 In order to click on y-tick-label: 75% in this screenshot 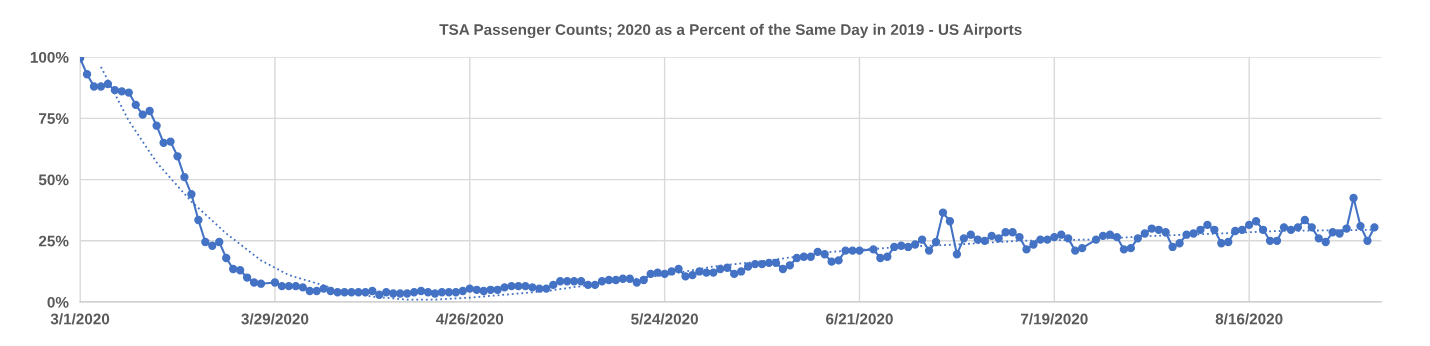, I will do `click(54, 119)`.